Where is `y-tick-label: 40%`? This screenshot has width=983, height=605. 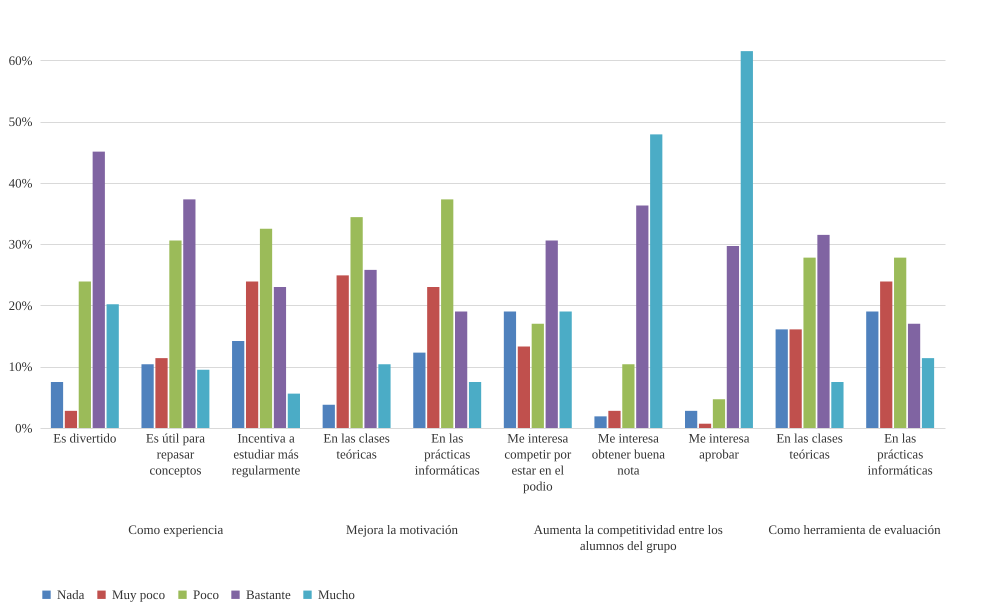 y-tick-label: 40% is located at coordinates (20, 182).